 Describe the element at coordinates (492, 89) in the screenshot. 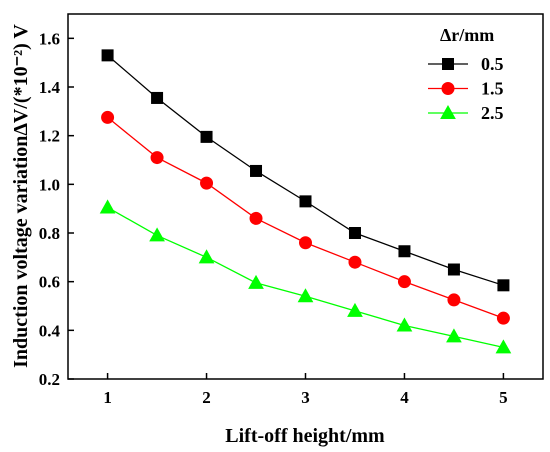

I see `legend-label: 1.5` at that location.